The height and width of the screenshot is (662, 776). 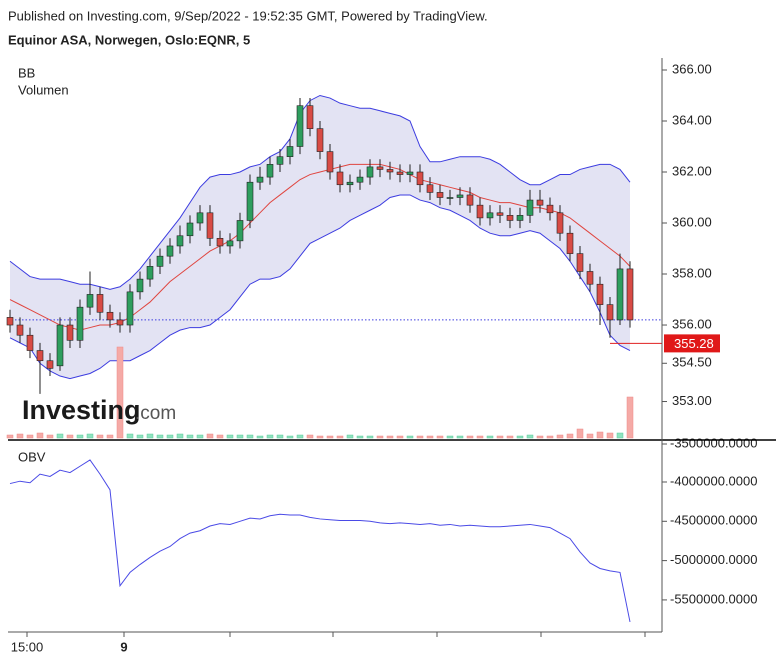 I want to click on y-tick-label: 360.00, so click(x=692, y=221).